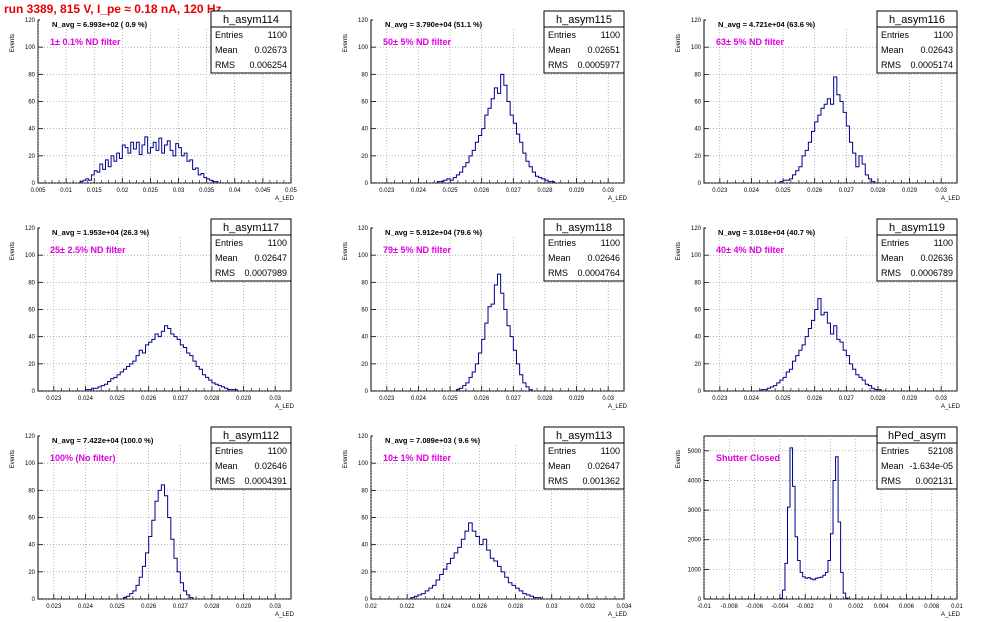 Image resolution: width=996 pixels, height=622 pixels. Describe the element at coordinates (780, 607) in the screenshot. I see `x-tick-label: -0.004` at that location.